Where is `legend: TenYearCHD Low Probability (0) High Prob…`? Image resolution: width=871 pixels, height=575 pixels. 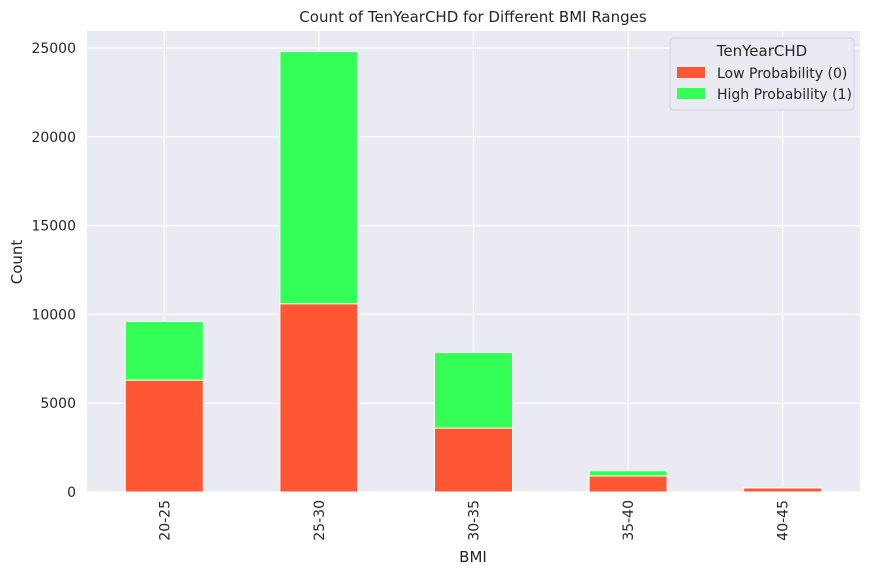 legend: TenYearCHD Low Probability (0) High Prob… is located at coordinates (762, 74).